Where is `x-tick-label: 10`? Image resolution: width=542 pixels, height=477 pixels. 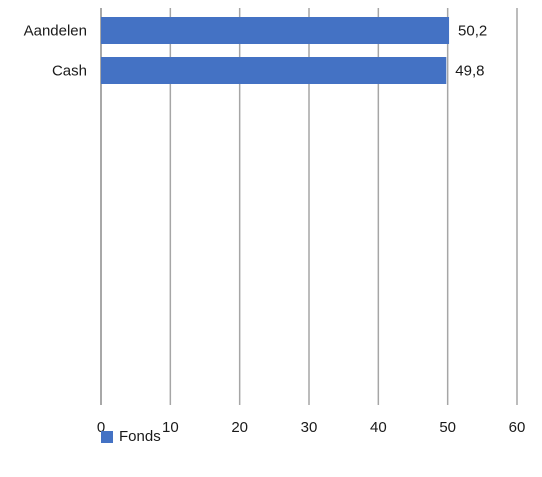 x-tick-label: 10 is located at coordinates (170, 427).